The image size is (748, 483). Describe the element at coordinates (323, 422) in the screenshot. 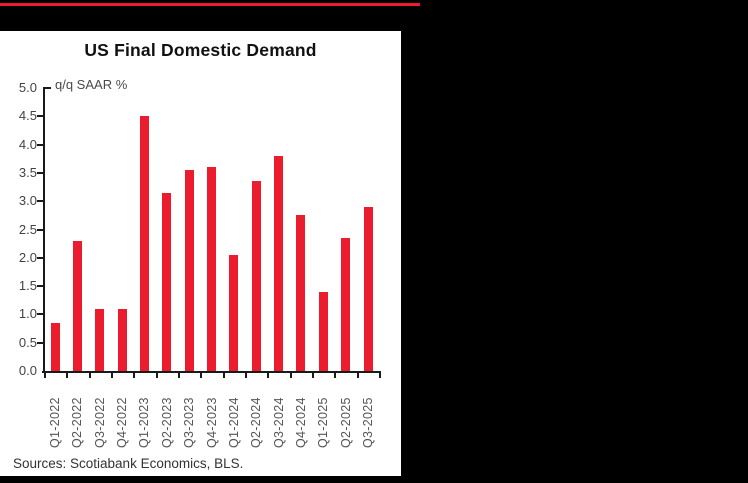

I see `x-axis-category-label: Q1-2025` at that location.